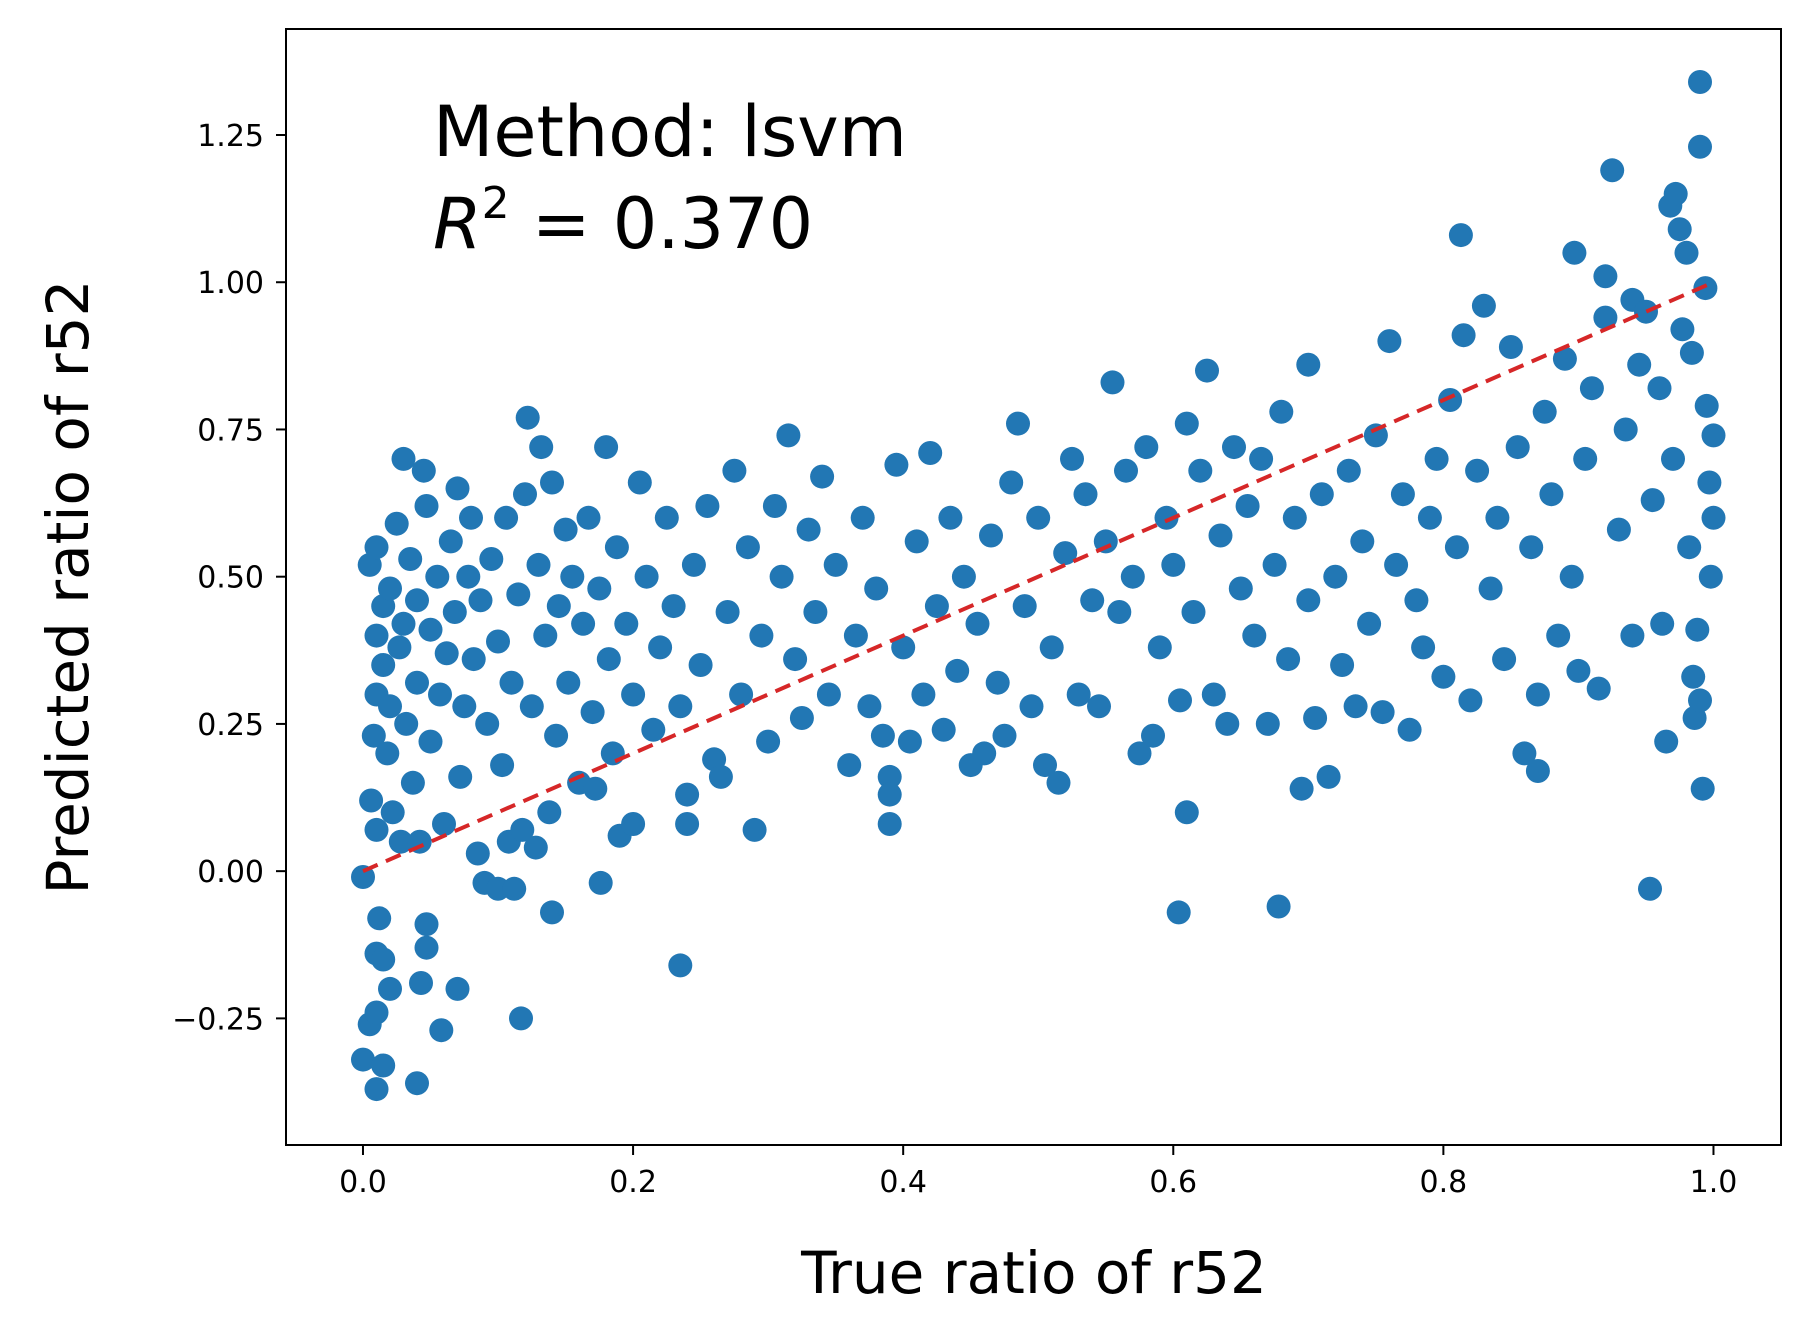  Describe the element at coordinates (662, 224) in the screenshot. I see `r2-value: = 0.370` at that location.